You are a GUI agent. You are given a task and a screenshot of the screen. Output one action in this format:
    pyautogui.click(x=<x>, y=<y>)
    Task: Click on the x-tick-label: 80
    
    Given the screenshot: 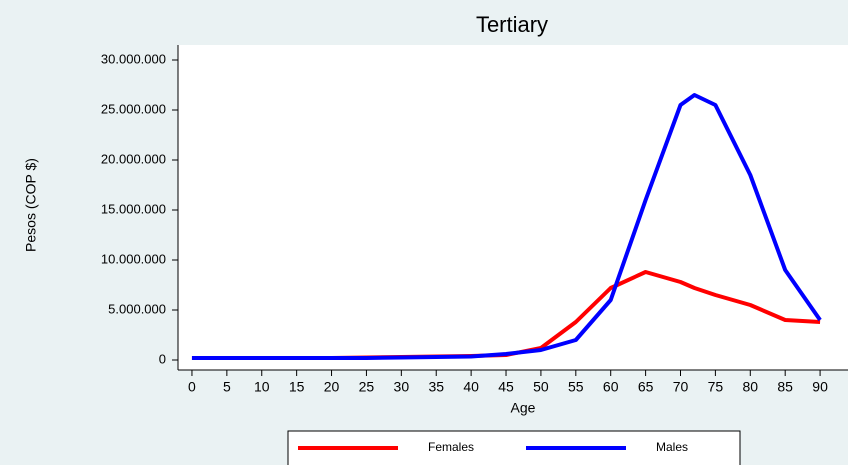 What is the action you would take?
    pyautogui.click(x=751, y=387)
    